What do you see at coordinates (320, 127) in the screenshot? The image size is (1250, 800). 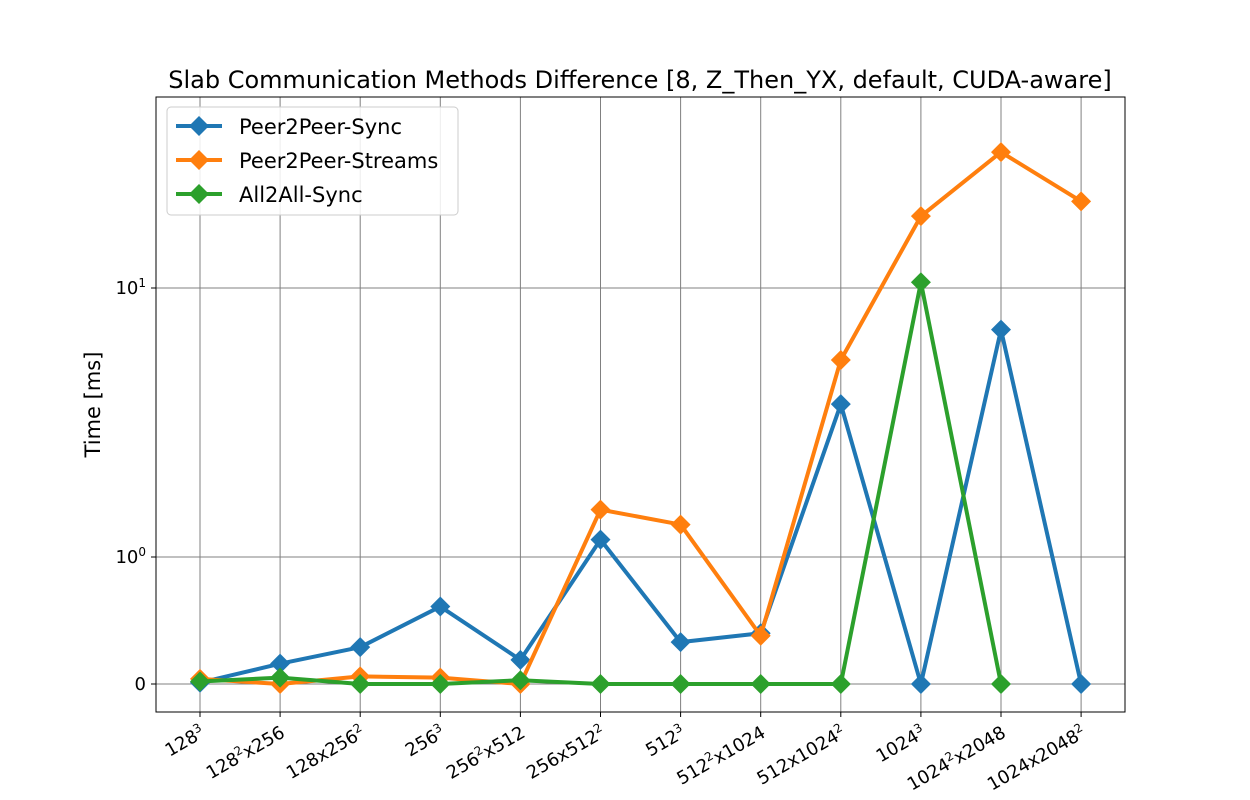 I see `legend-label: Peer2Peer-Sync` at bounding box center [320, 127].